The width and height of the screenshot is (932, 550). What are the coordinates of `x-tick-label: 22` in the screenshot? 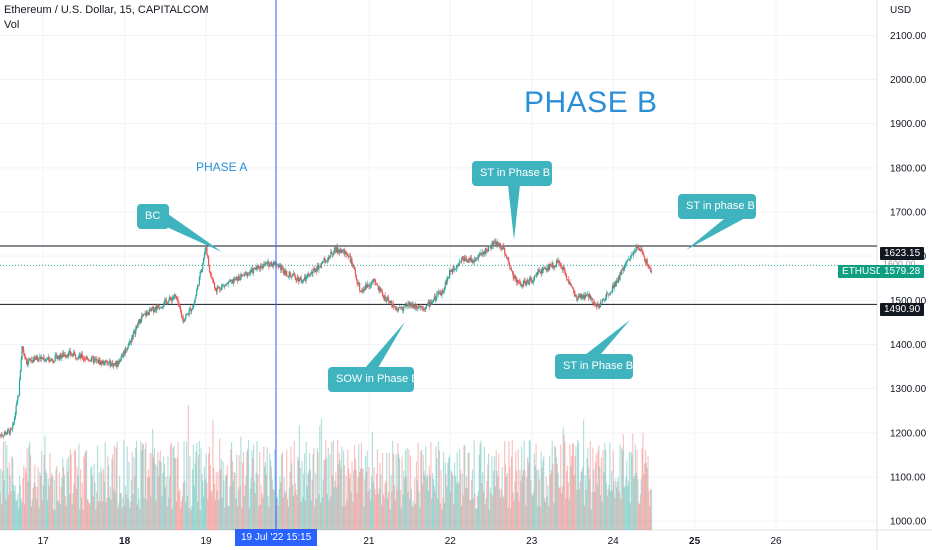 It's located at (451, 541).